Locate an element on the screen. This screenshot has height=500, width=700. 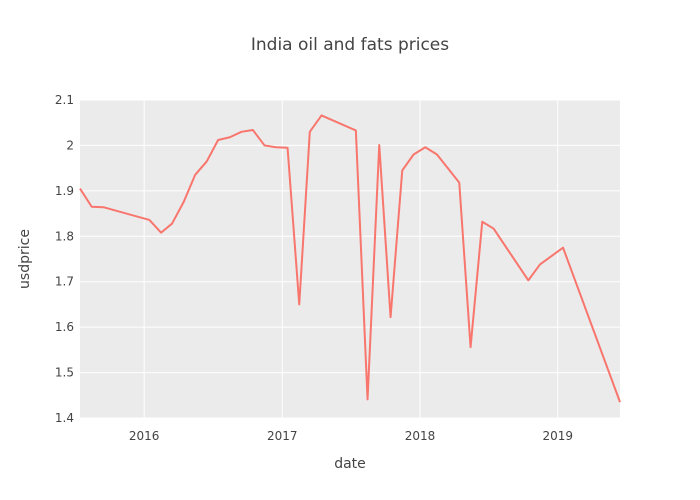
y-tick-label: 1.9 is located at coordinates (64, 191).